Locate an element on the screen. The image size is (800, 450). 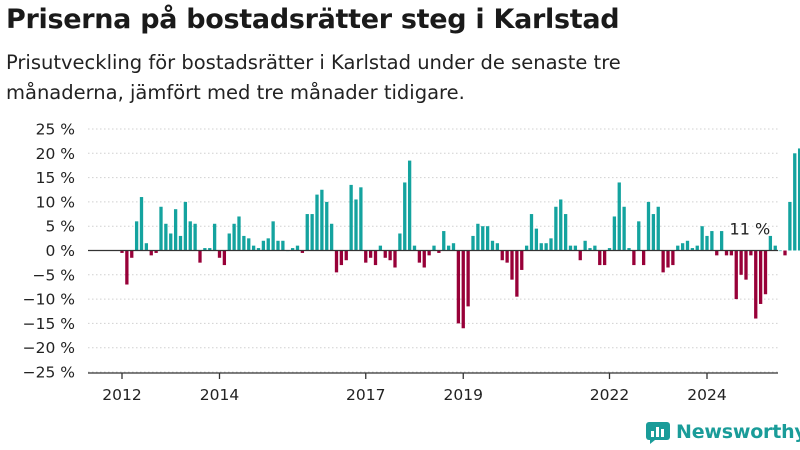
y-tick-label: −15 % is located at coordinates (49, 324).